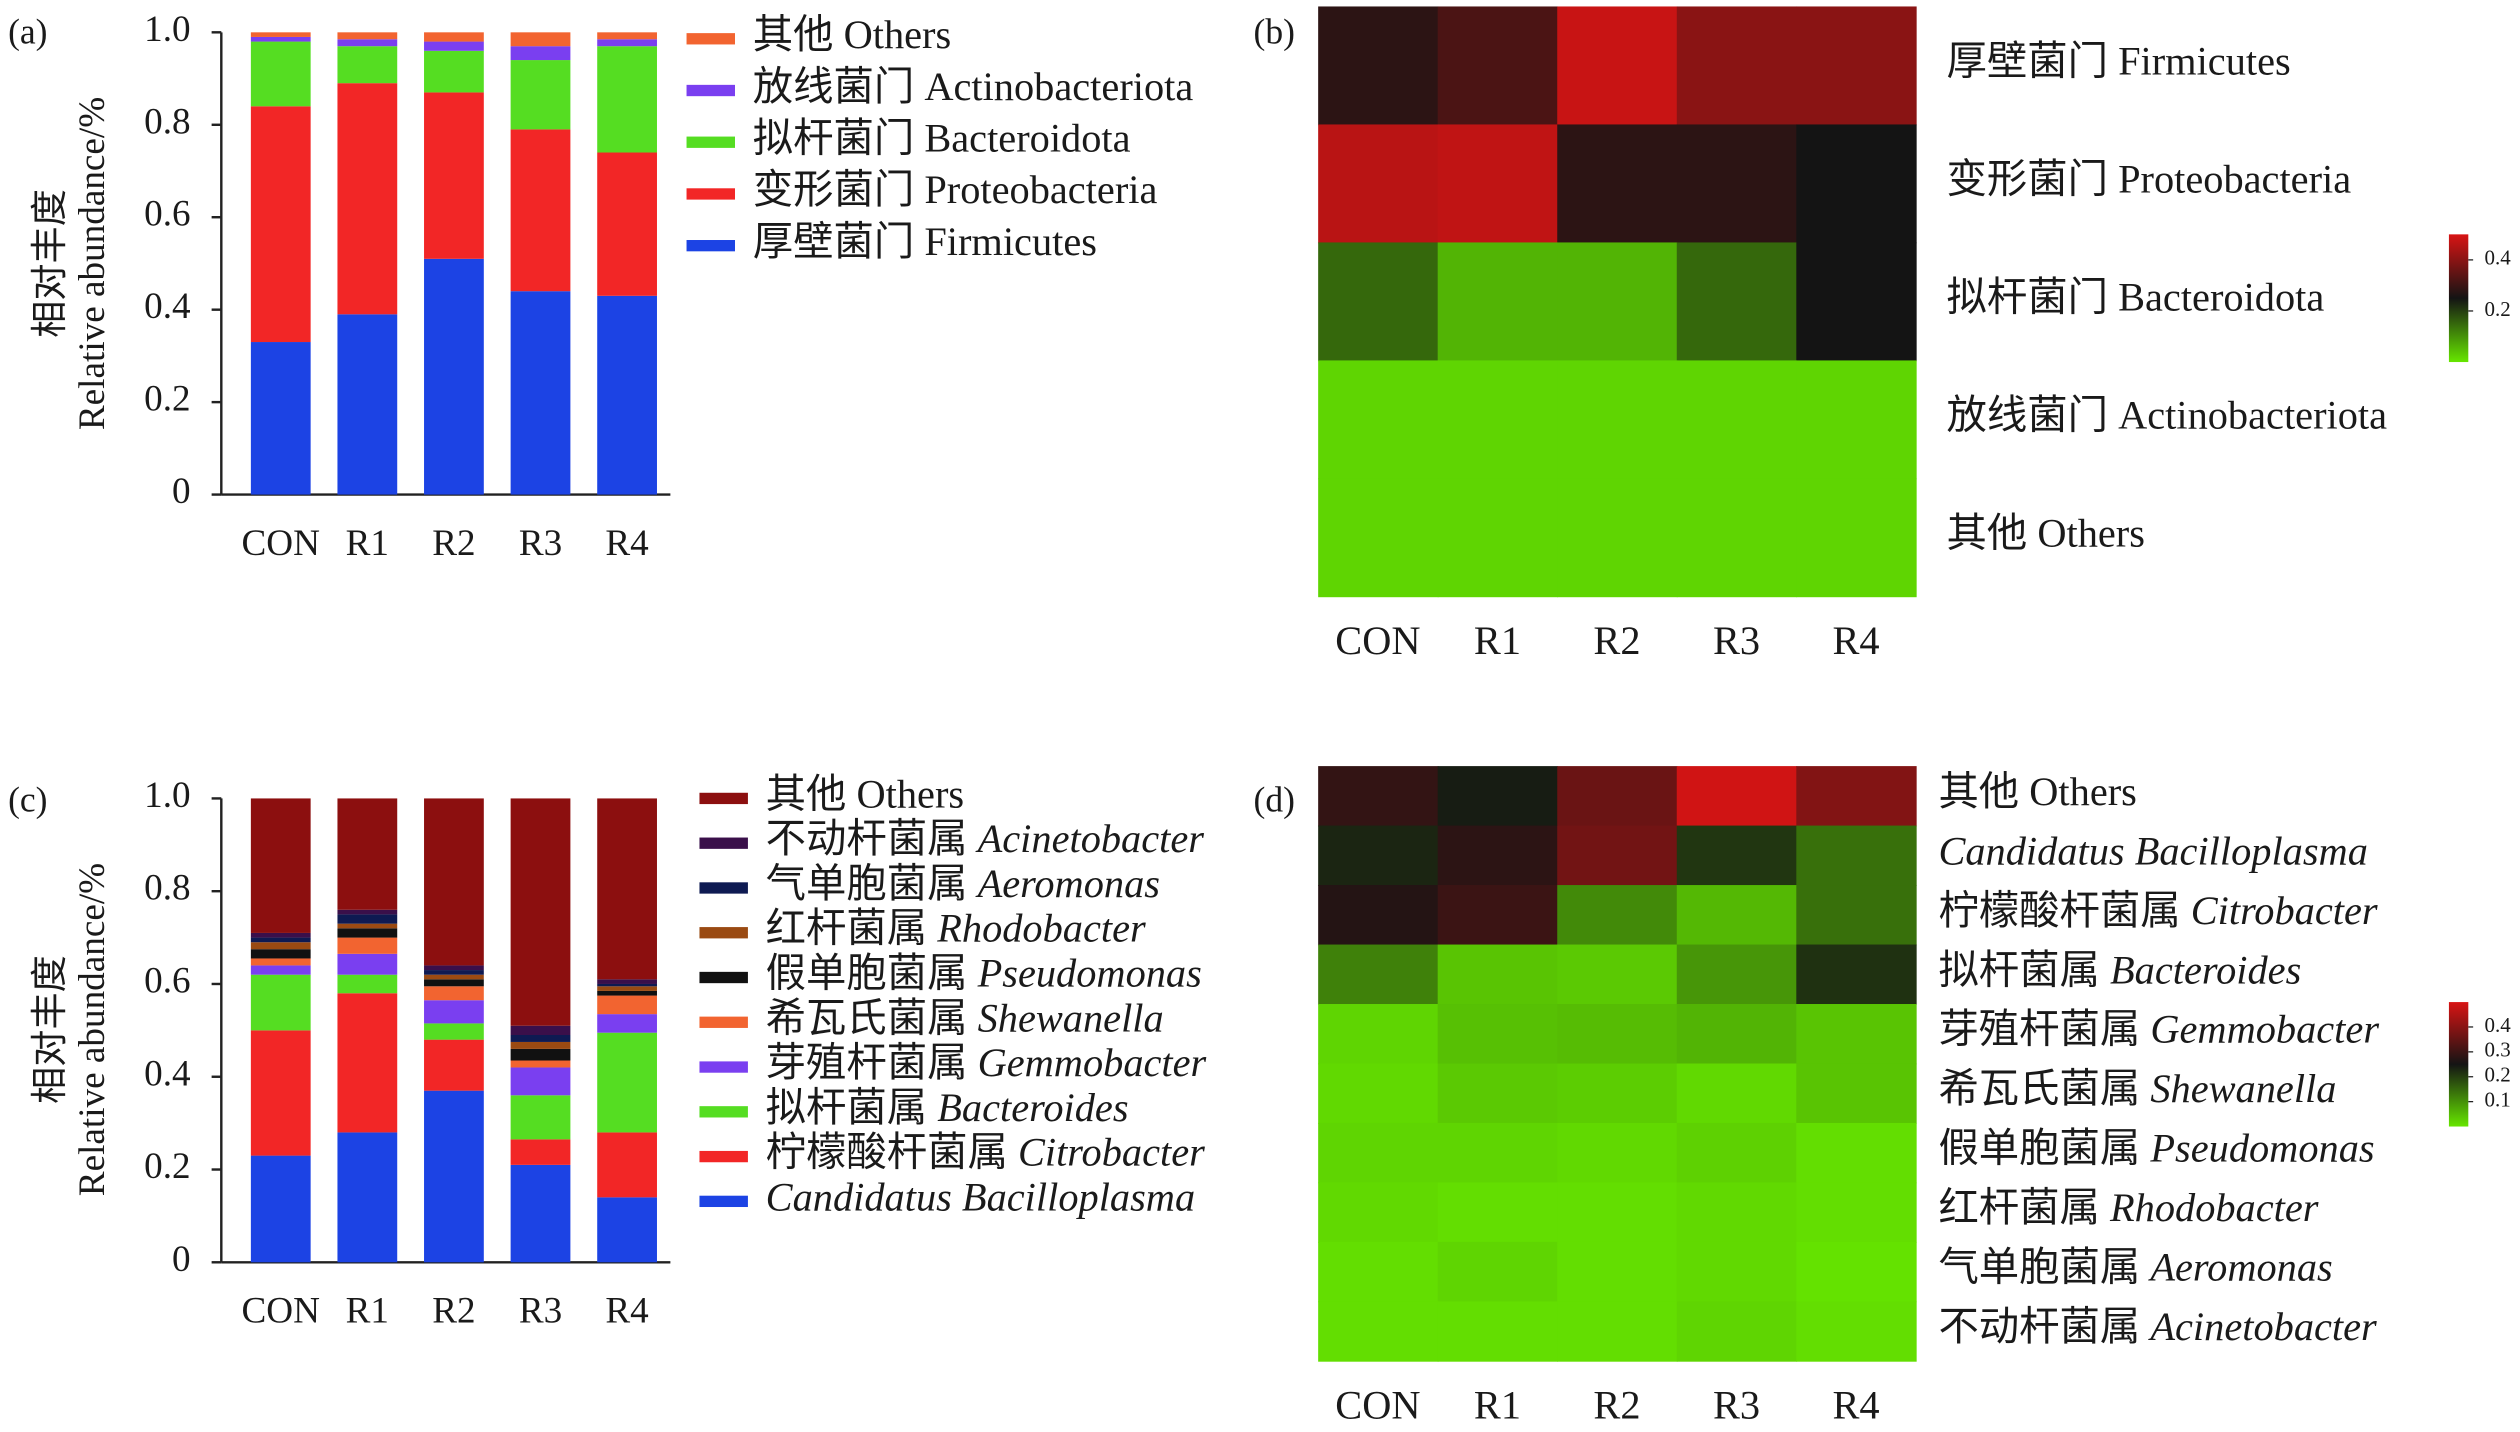  I want to click on legend-label: 假单胞菌属 Pseudomonas, so click(984, 973).